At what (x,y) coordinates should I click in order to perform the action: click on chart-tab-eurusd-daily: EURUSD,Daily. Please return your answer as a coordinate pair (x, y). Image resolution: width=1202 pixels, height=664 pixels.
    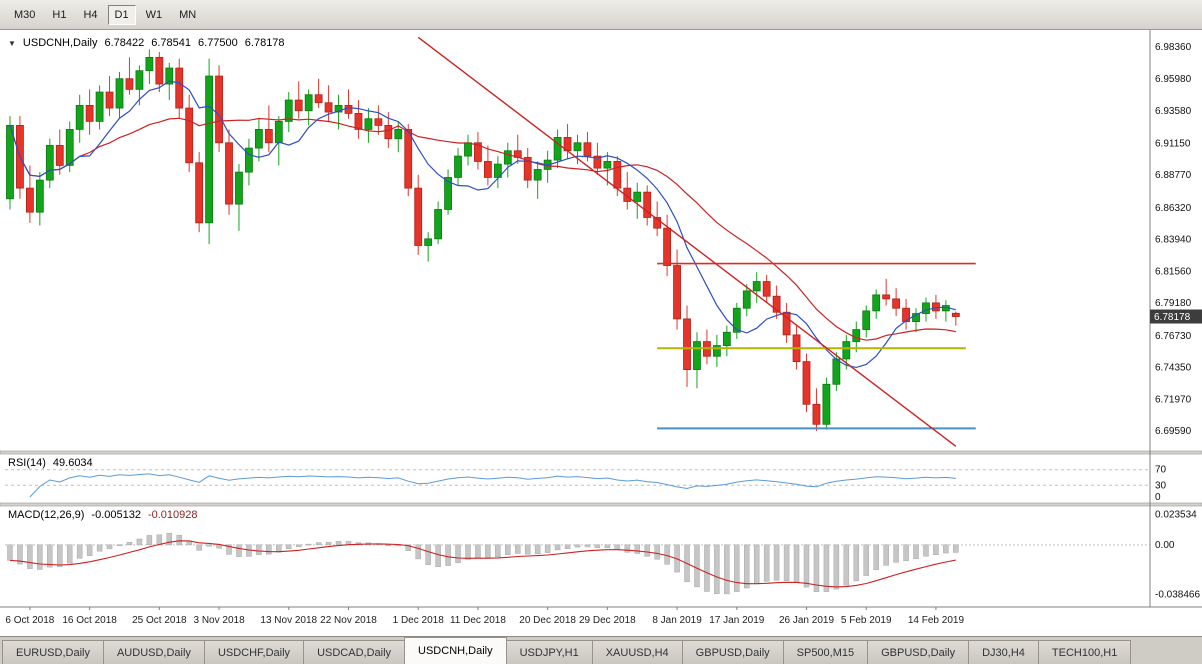
    Looking at the image, I should click on (53, 652).